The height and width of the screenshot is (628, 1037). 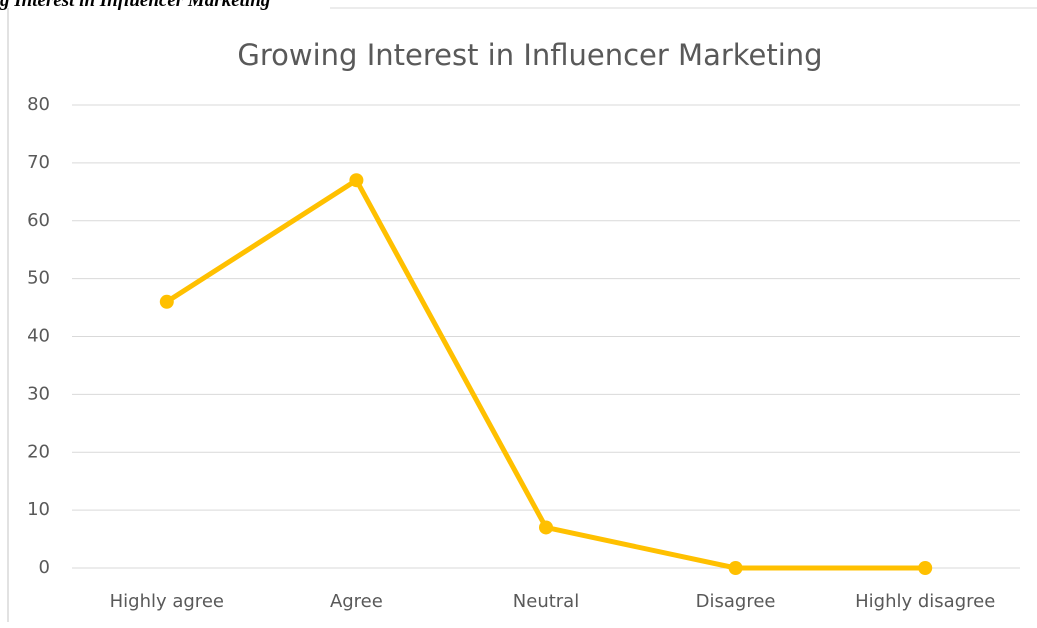 What do you see at coordinates (546, 601) in the screenshot?
I see `x-tick-label: Neutral` at bounding box center [546, 601].